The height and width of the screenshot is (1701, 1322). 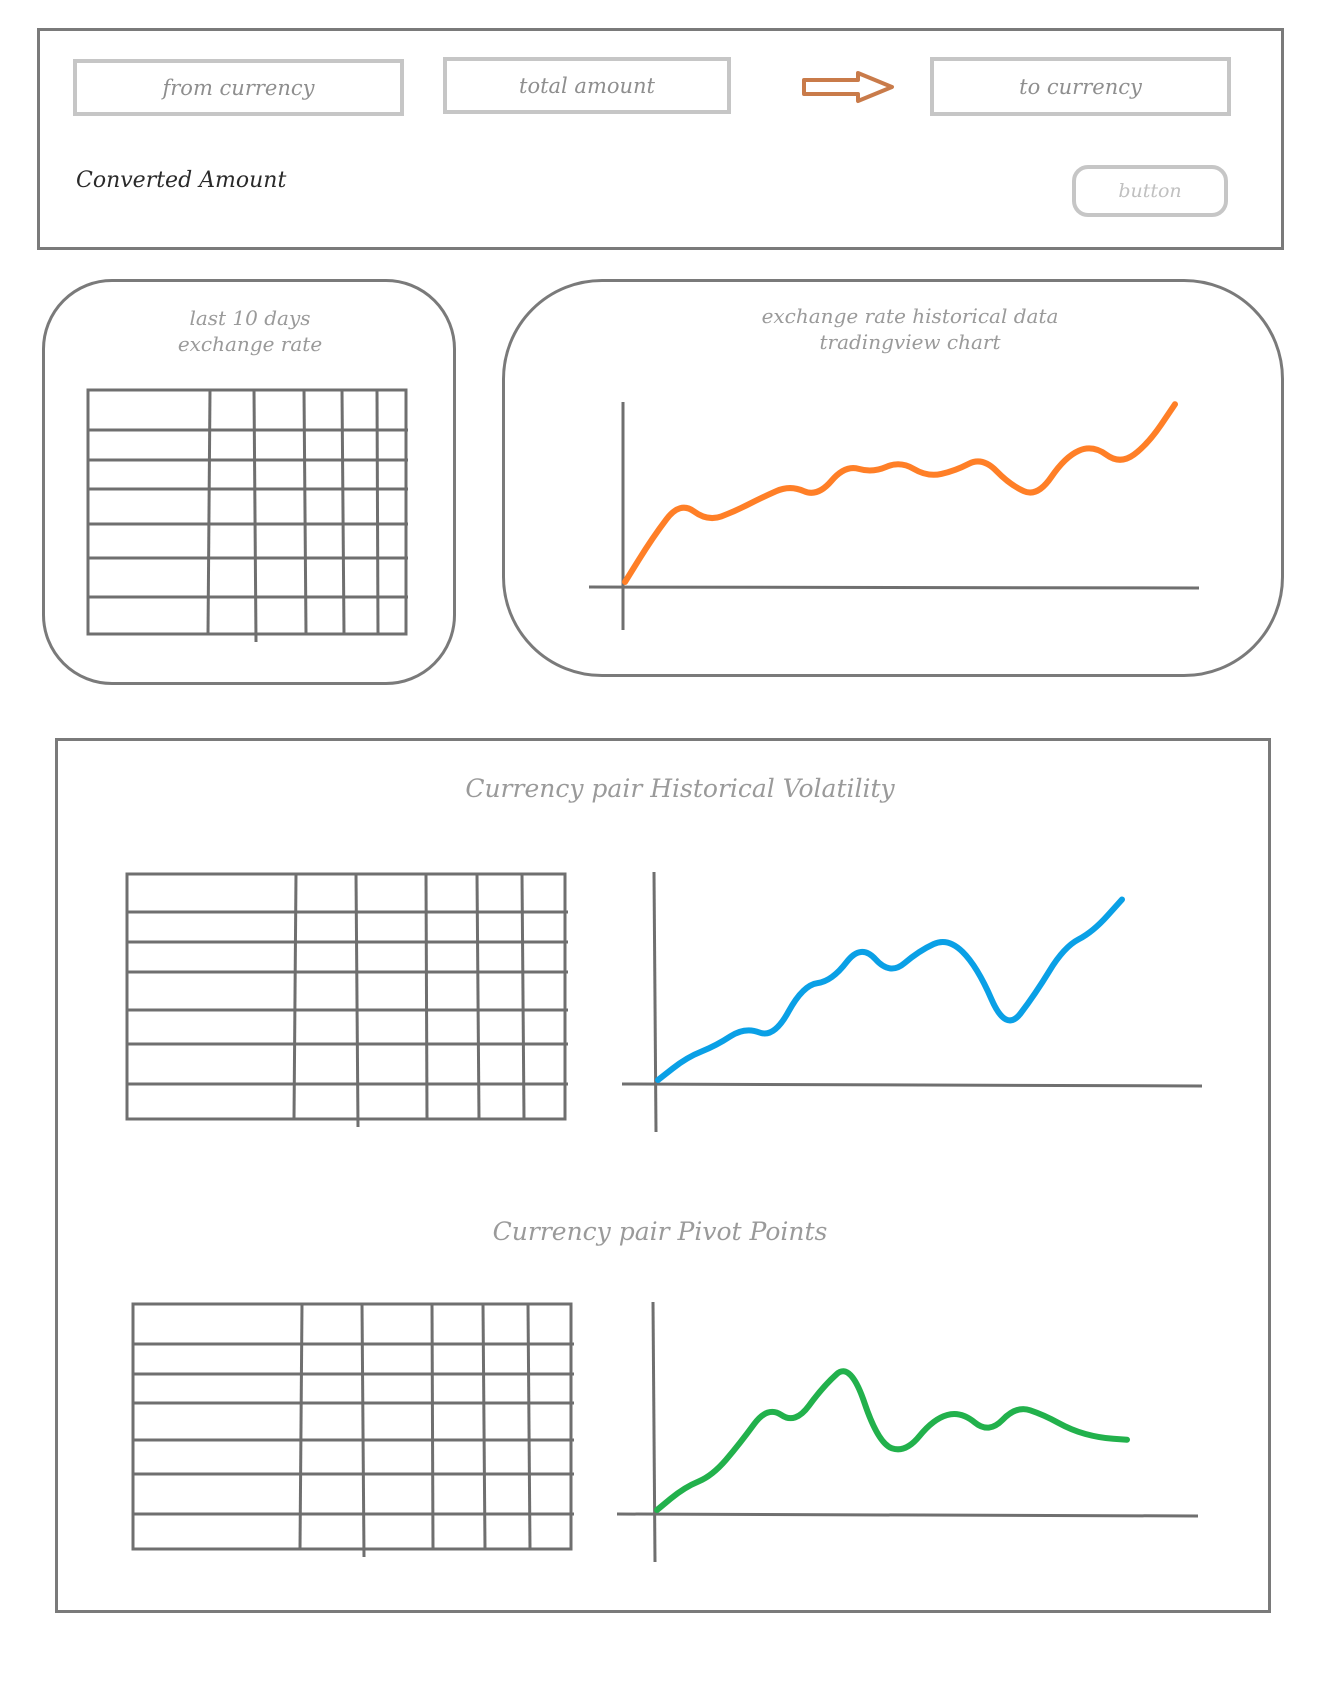 What do you see at coordinates (238, 87) in the screenshot?
I see `from-currency-field: from currency` at bounding box center [238, 87].